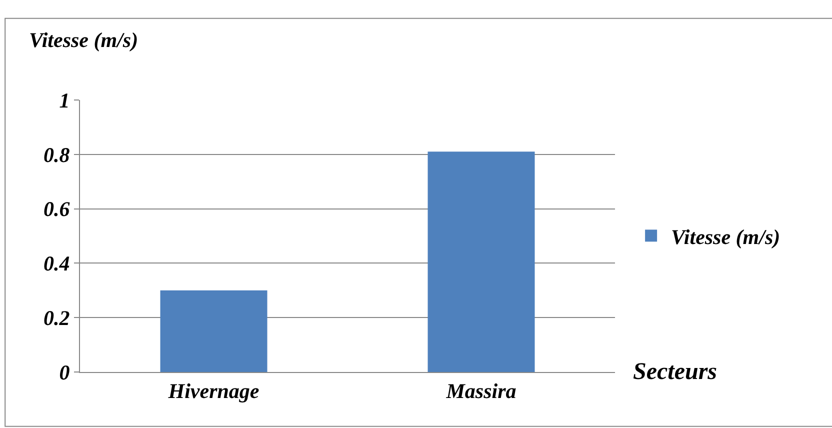 The image size is (832, 428). I want to click on y-tick-label: 0.6, so click(57, 209).